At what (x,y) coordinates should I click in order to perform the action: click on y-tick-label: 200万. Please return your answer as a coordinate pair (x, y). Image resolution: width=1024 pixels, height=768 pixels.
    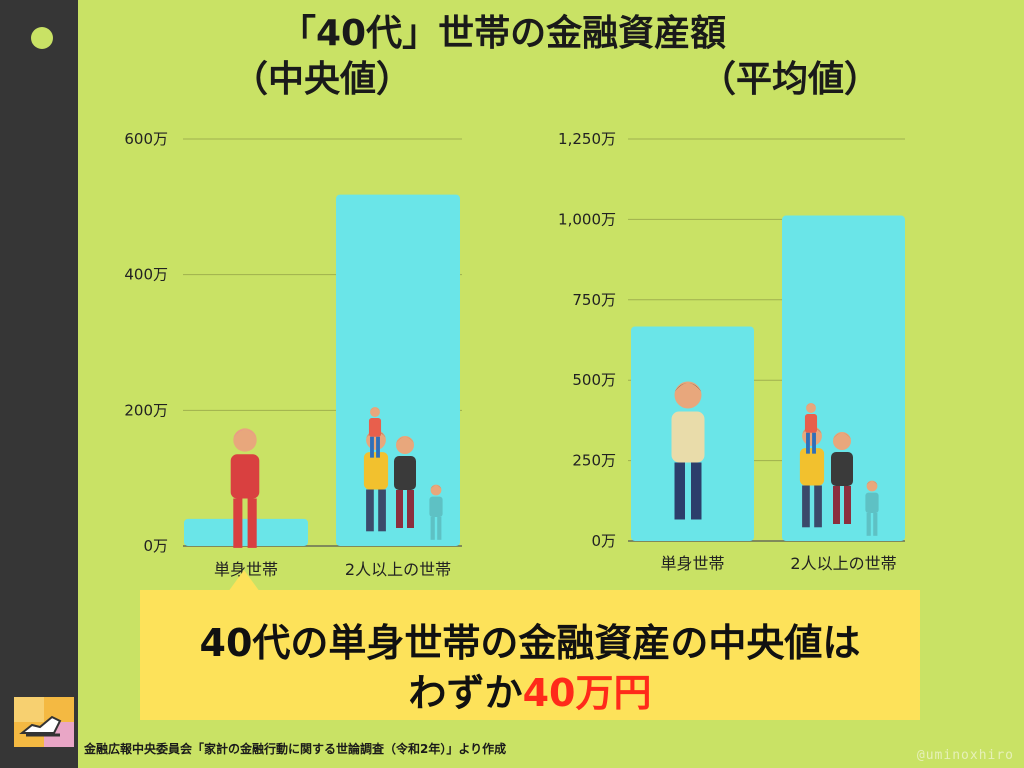
    Looking at the image, I should click on (146, 410).